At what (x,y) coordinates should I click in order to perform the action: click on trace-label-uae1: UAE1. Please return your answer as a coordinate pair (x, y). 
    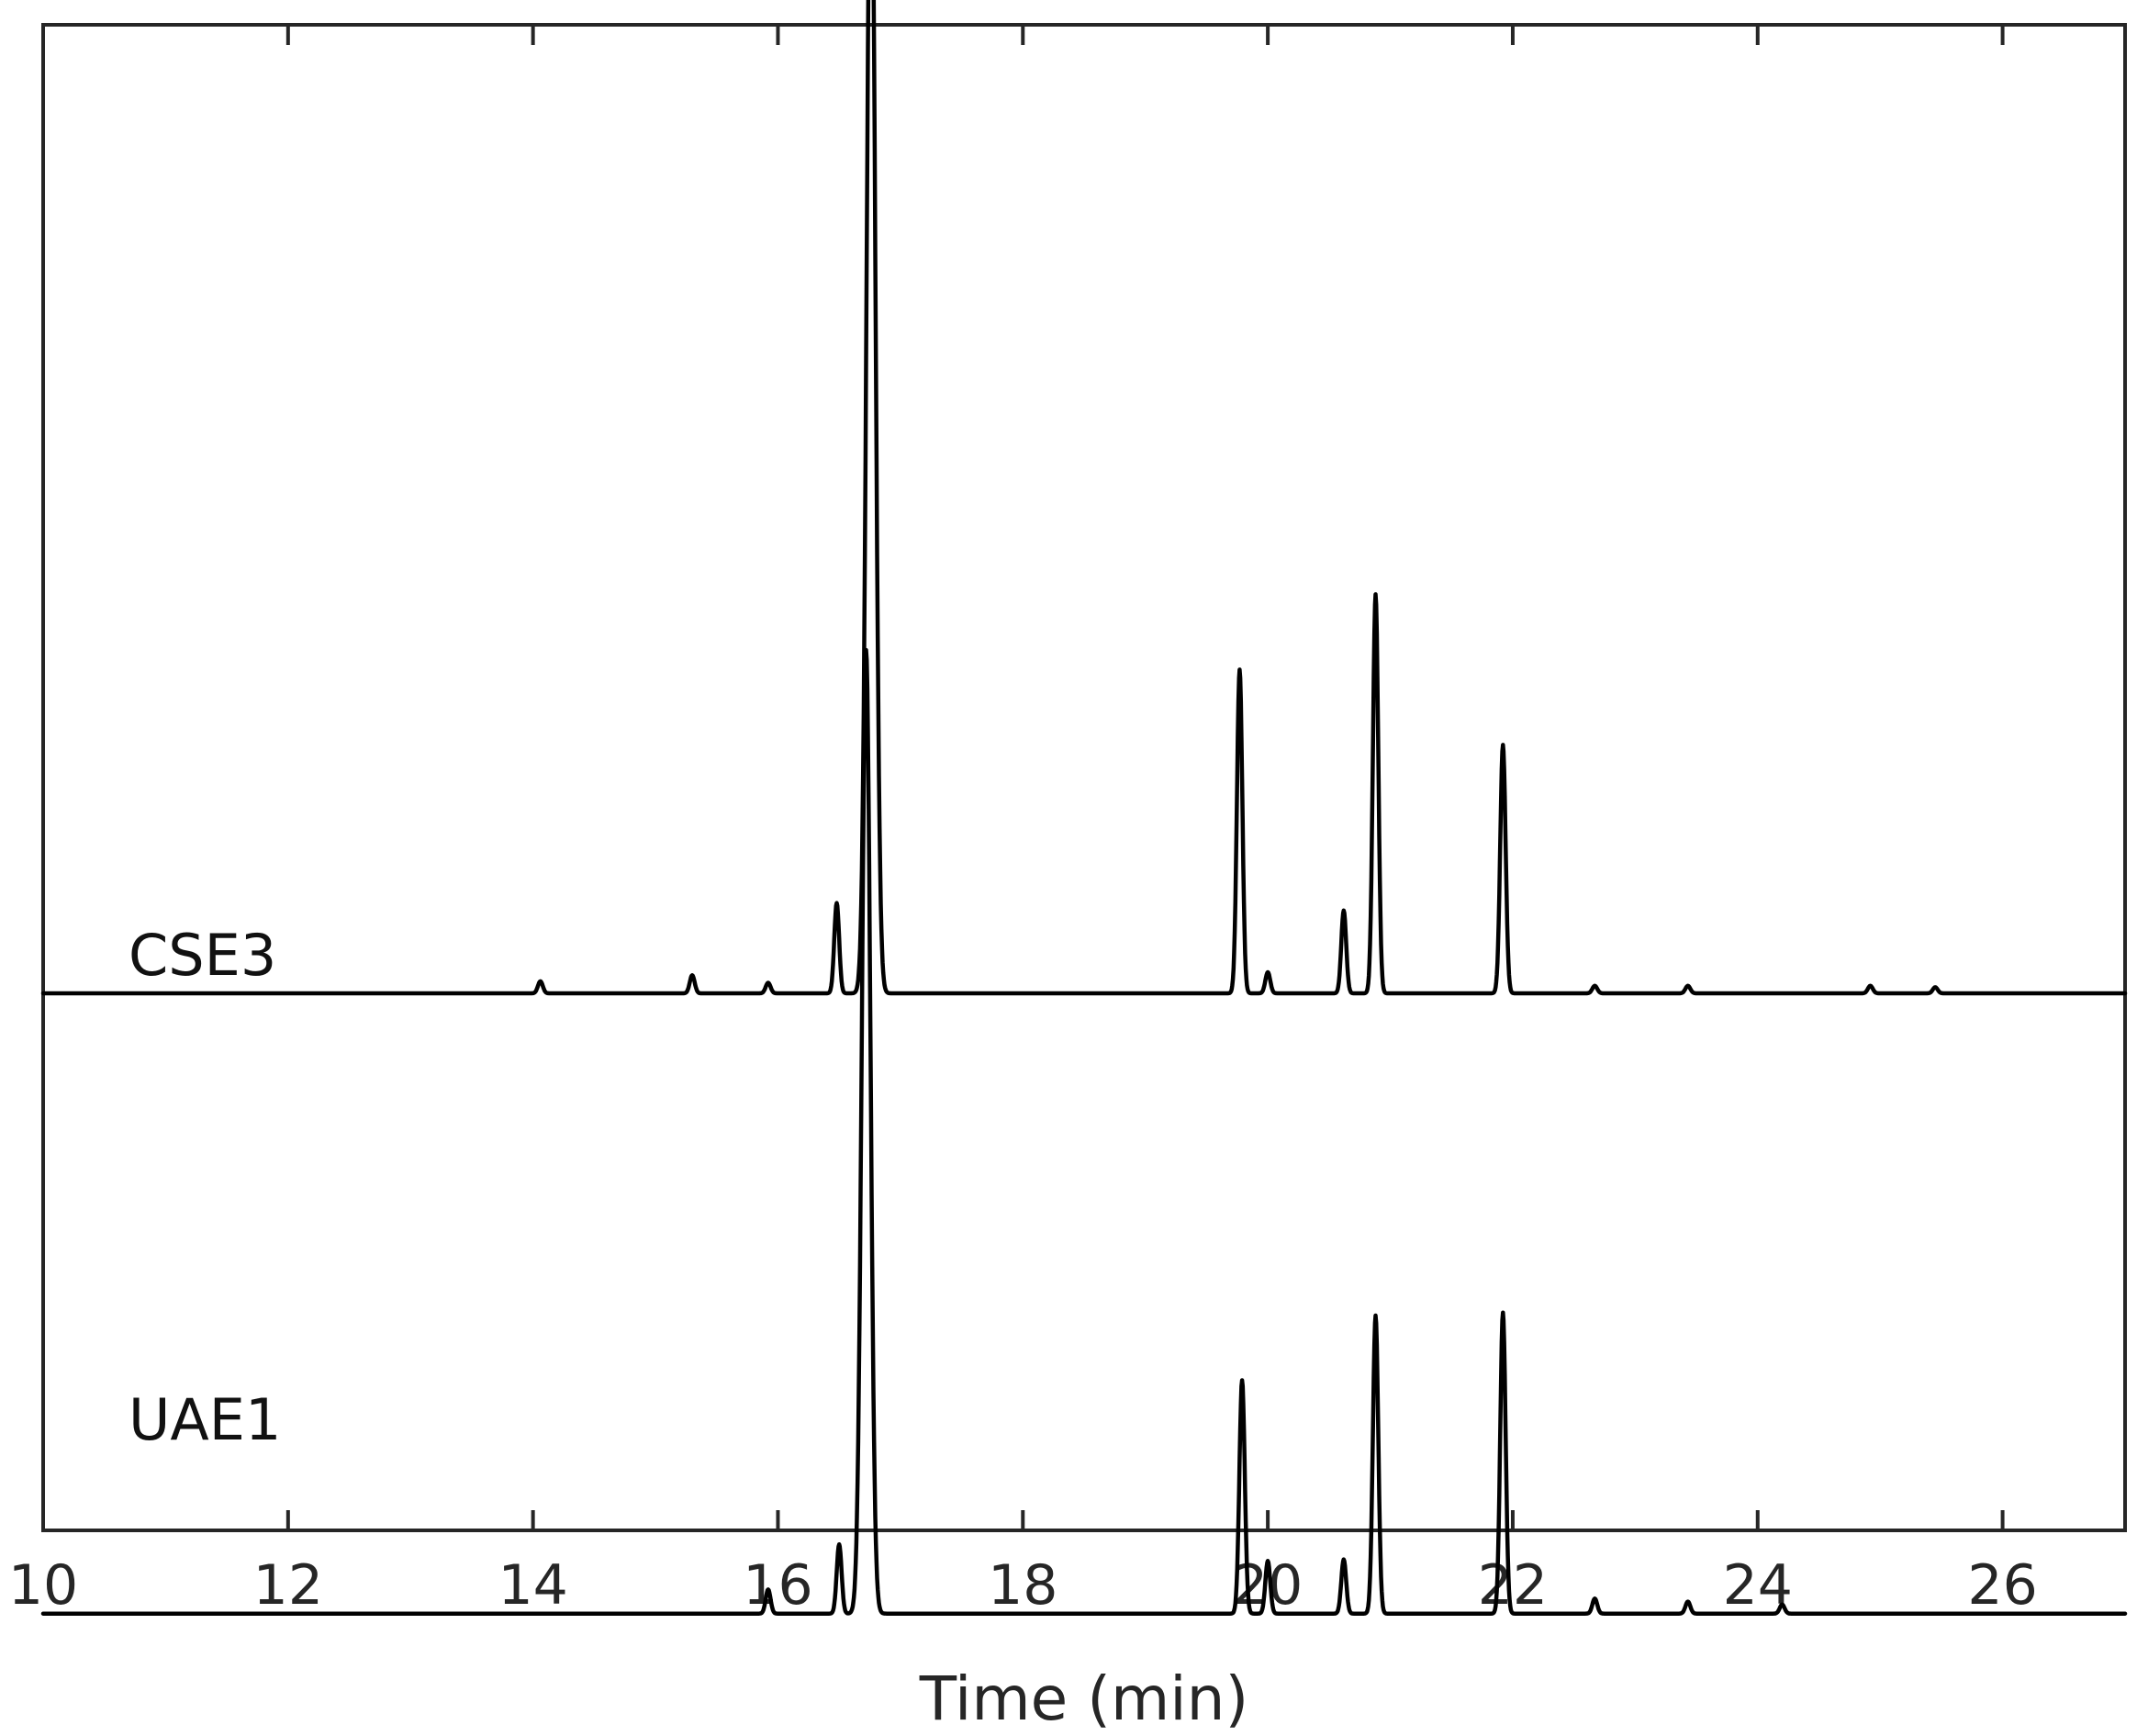
    Looking at the image, I should click on (205, 1419).